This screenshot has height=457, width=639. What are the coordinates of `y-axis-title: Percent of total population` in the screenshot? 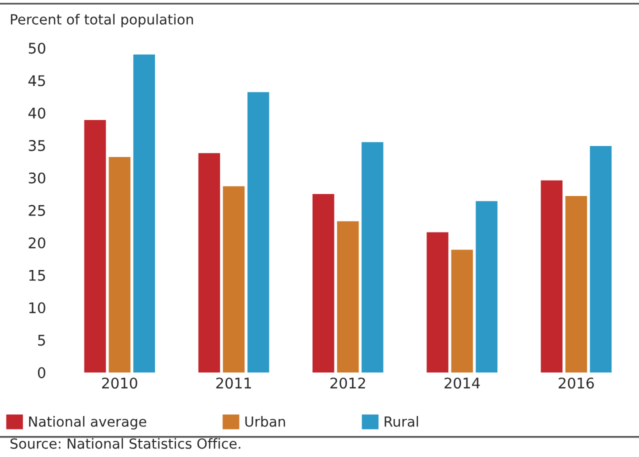 It's located at (101, 21).